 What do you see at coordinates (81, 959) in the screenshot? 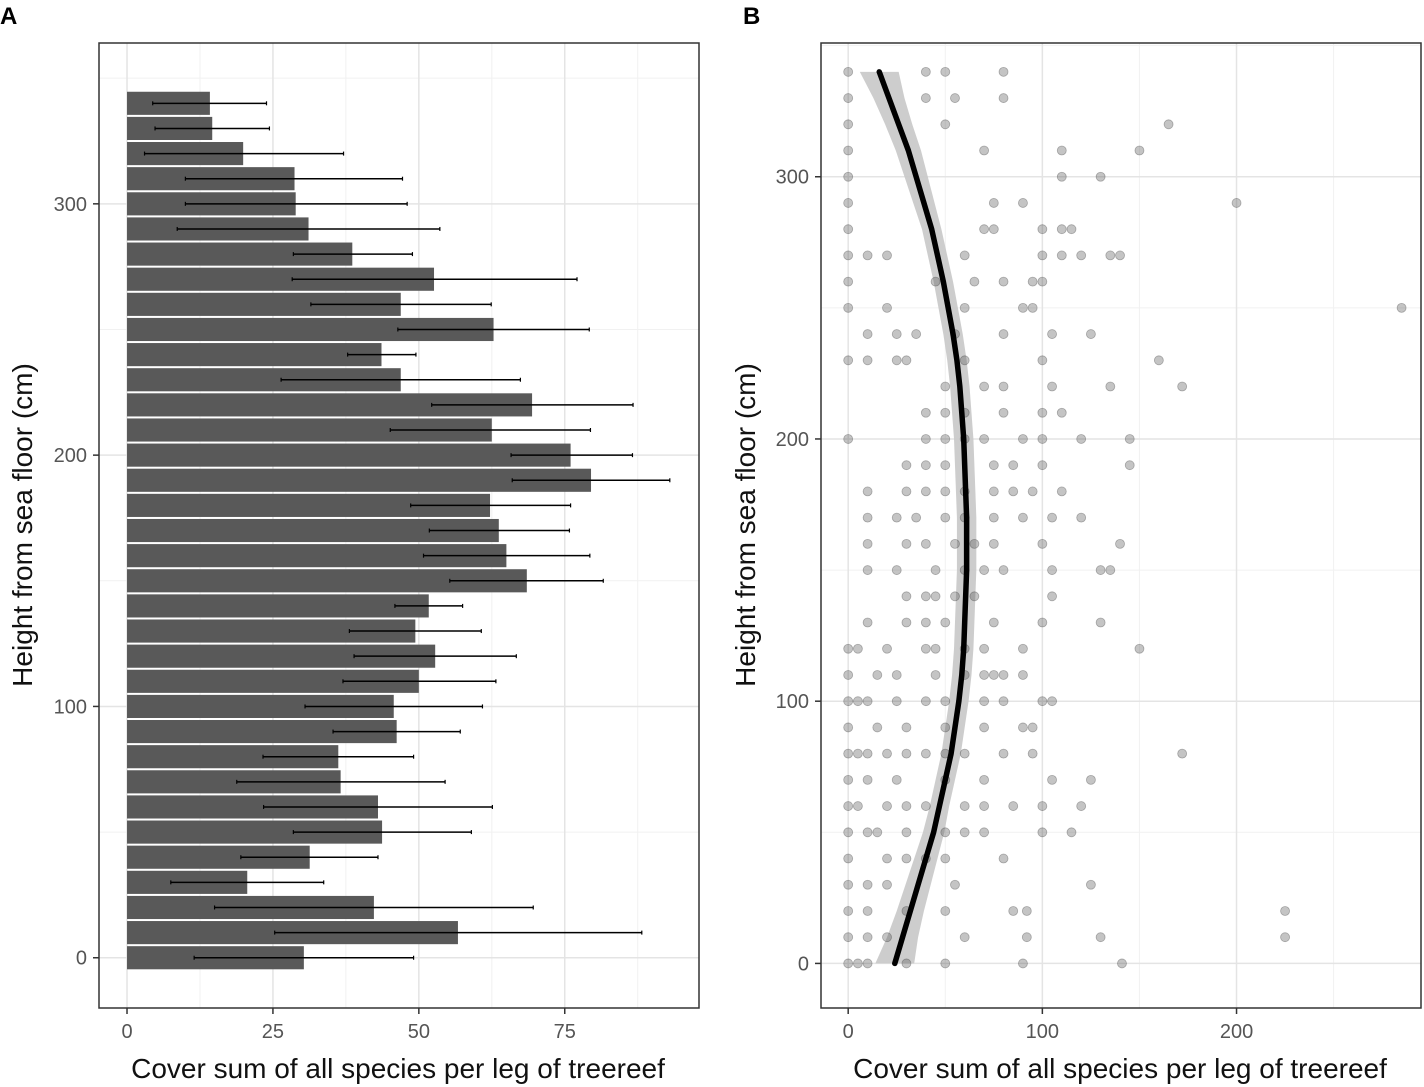
I see `panel-a-y-tick-label: 0` at bounding box center [81, 959].